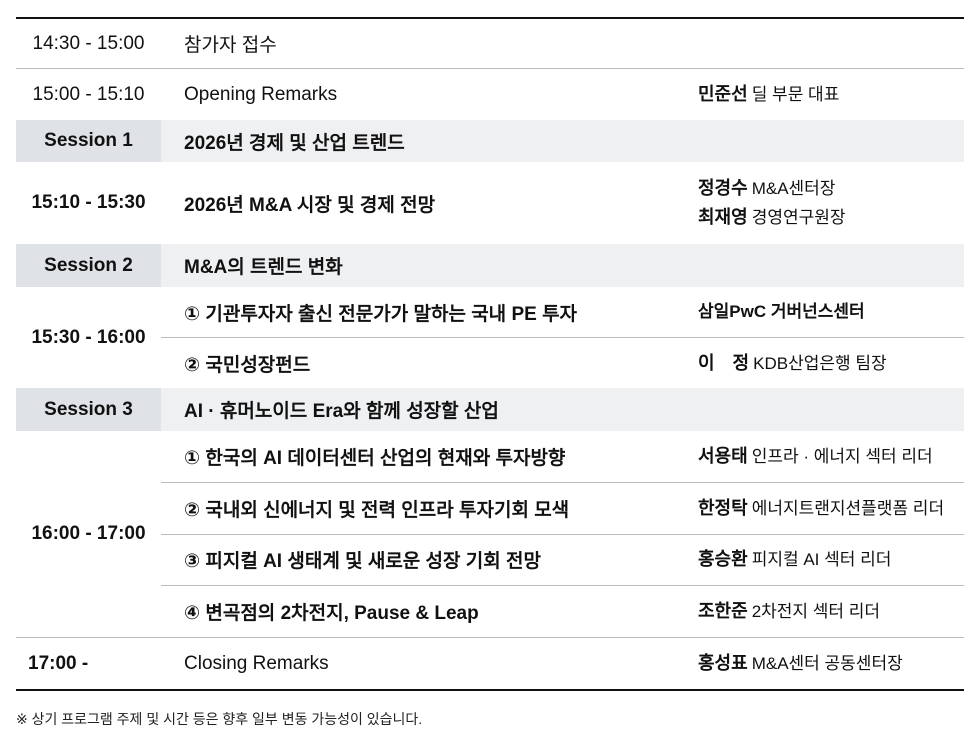 The image size is (978, 746). Describe the element at coordinates (723, 507) in the screenshot. I see `speaker-name: 한정탁` at that location.